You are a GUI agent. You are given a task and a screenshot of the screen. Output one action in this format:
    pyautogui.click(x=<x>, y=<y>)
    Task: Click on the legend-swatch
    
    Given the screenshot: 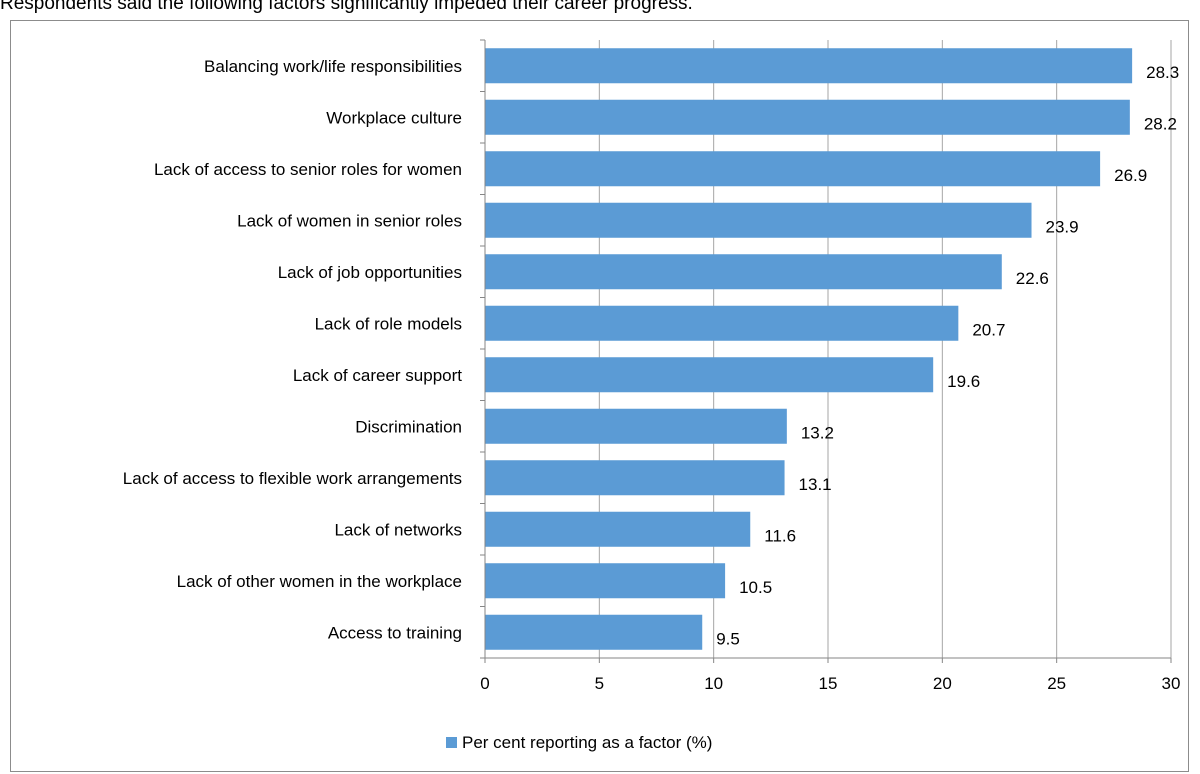 What is the action you would take?
    pyautogui.click(x=451, y=742)
    